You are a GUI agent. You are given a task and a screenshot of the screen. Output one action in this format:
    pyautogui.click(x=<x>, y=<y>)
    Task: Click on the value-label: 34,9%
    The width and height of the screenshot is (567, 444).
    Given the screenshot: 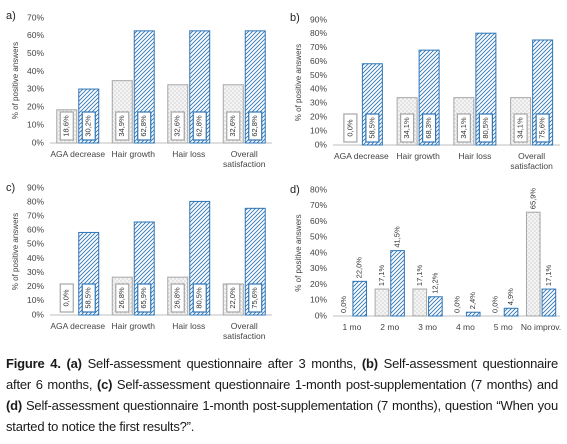 What is the action you would take?
    pyautogui.click(x=121, y=126)
    